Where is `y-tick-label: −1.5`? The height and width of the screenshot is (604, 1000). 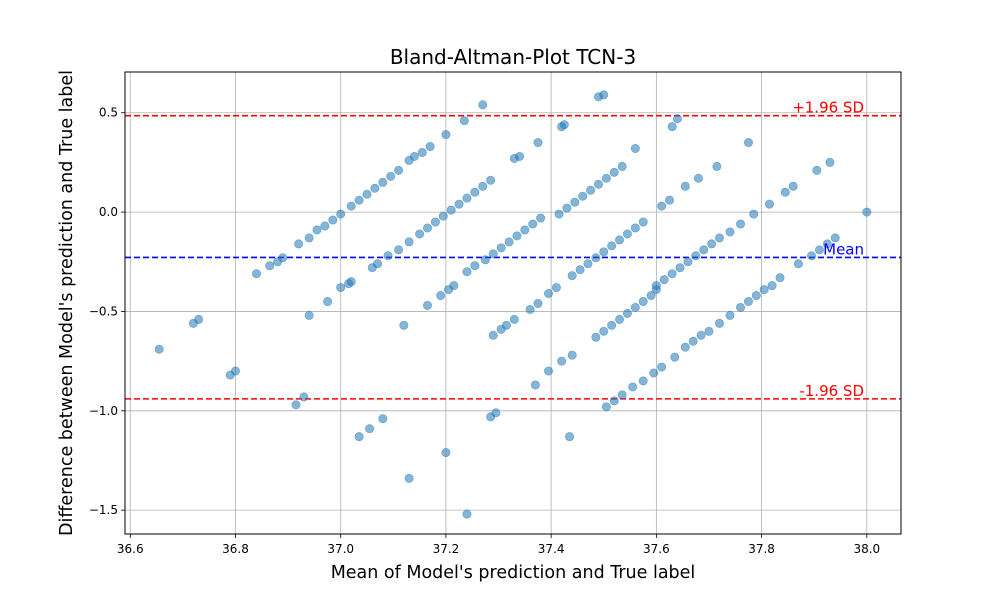 y-tick-label: −1.5 is located at coordinates (103, 510).